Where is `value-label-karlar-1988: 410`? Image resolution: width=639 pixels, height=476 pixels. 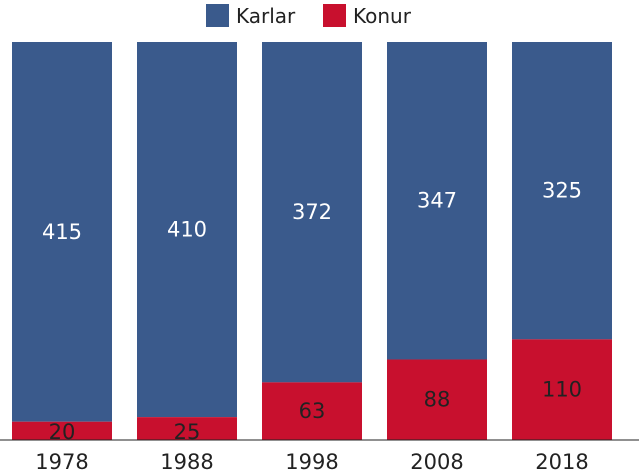
value-label-karlar-1988: 410 is located at coordinates (187, 230).